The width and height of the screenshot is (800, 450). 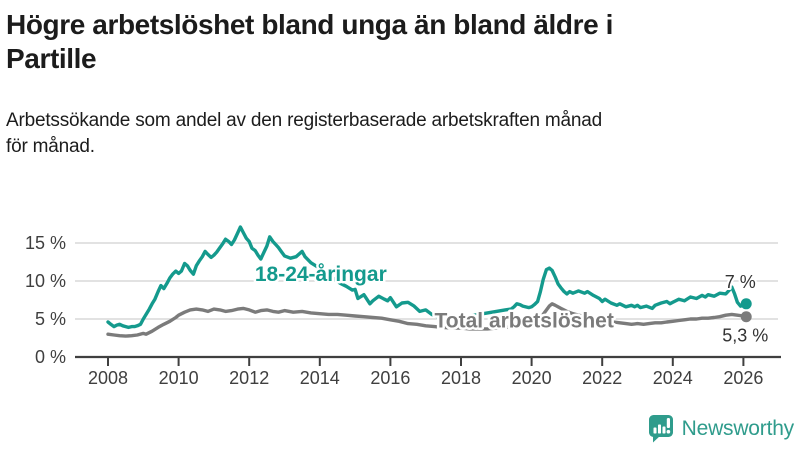 What do you see at coordinates (320, 378) in the screenshot?
I see `x-tick-label: 2014` at bounding box center [320, 378].